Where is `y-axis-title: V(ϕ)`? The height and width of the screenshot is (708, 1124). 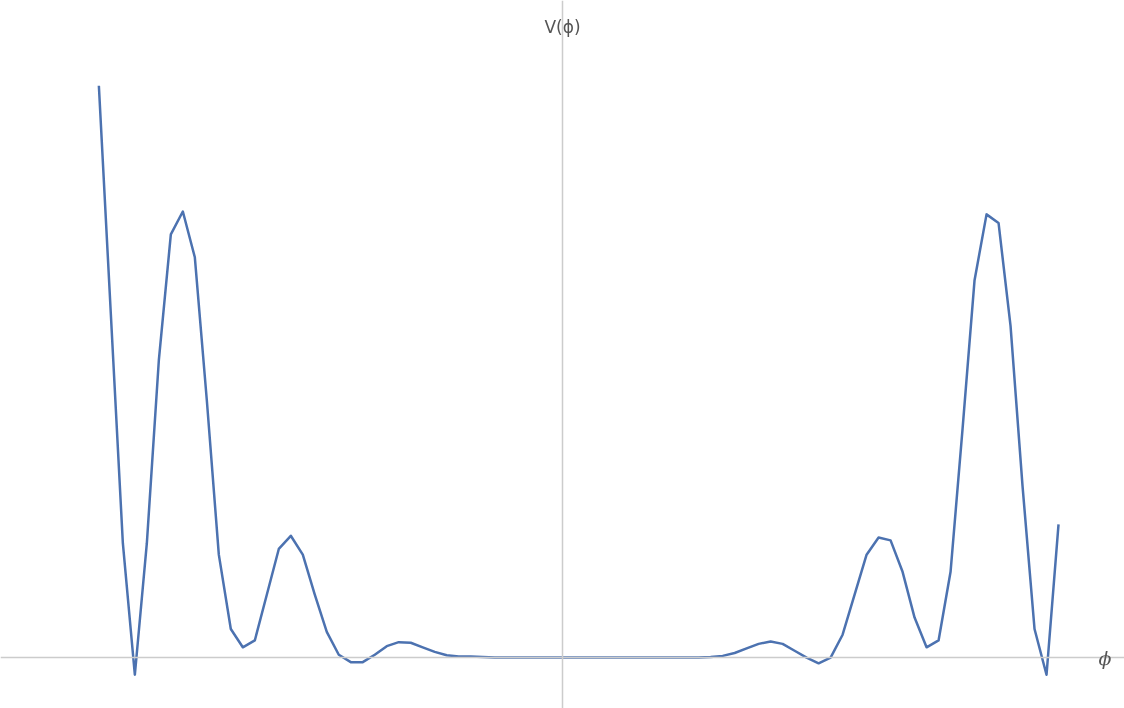
y-axis-title: V(ϕ) is located at coordinates (562, 26).